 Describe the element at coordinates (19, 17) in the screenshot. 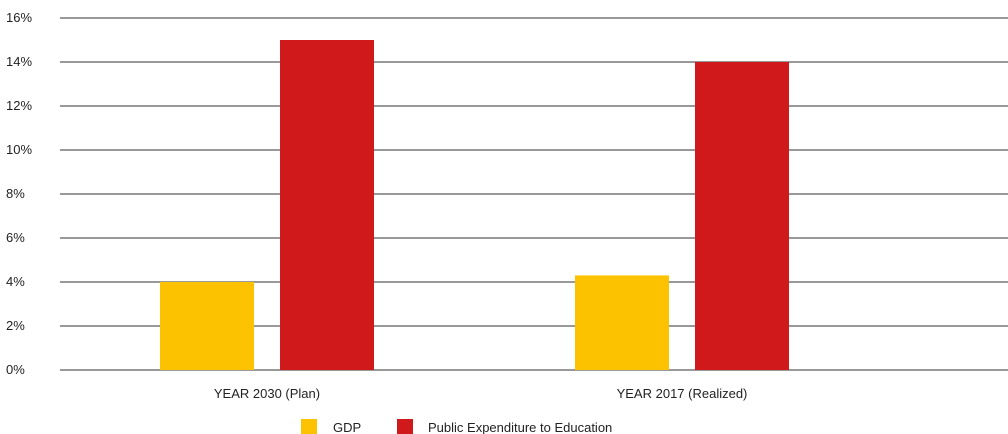

I see `y-tick-label: 16%` at that location.